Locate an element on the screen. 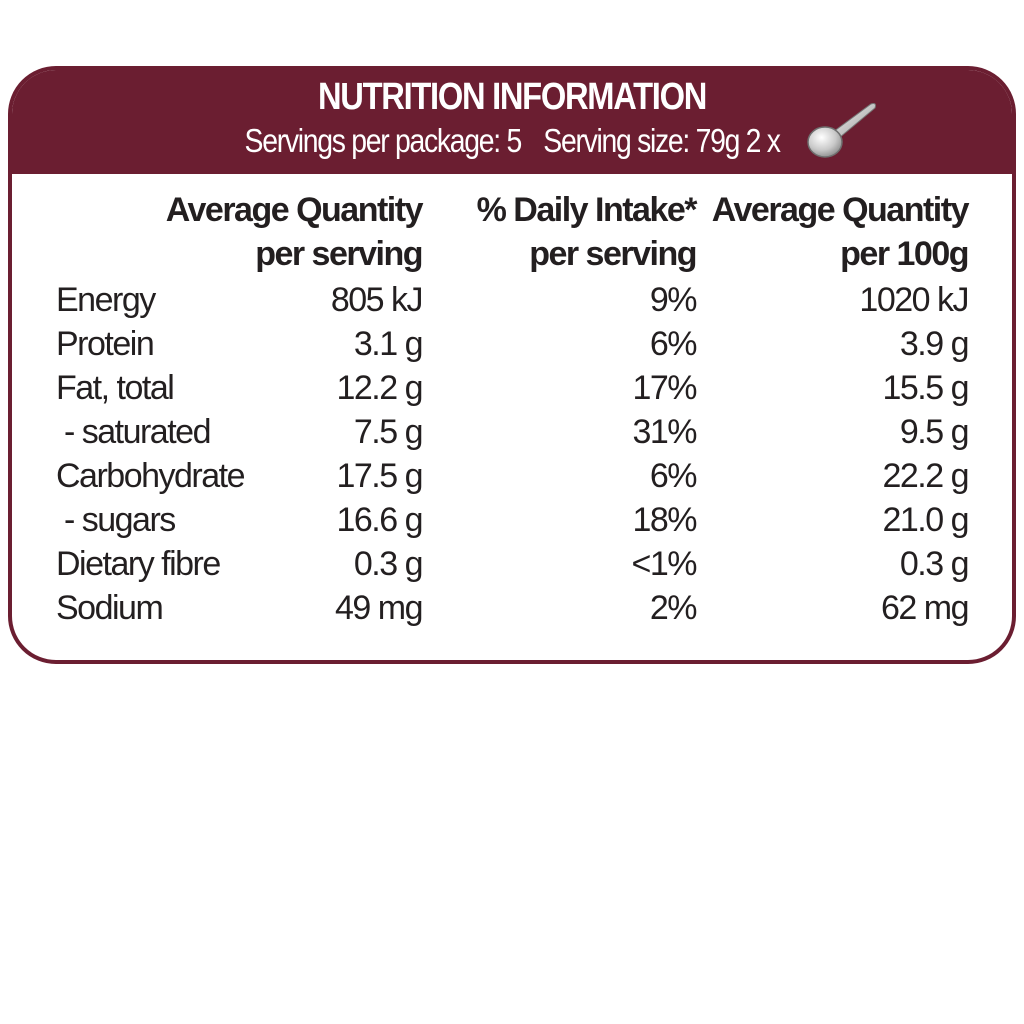  column-header-daily-intake: % Daily Intake* per serving is located at coordinates (587, 232).